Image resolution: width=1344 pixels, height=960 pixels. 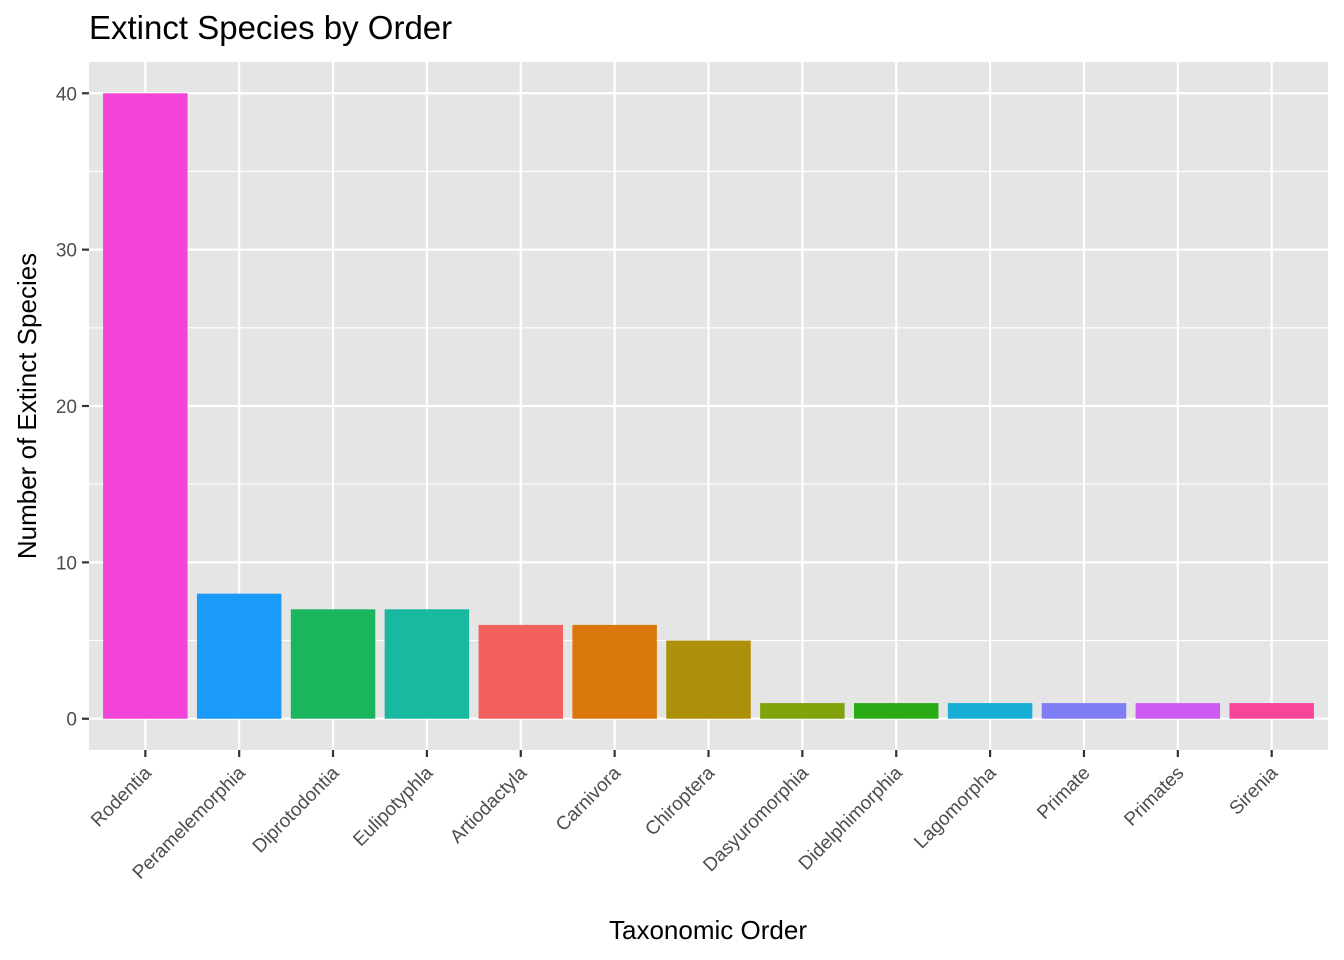 What do you see at coordinates (1178, 711) in the screenshot?
I see `bar-primates` at bounding box center [1178, 711].